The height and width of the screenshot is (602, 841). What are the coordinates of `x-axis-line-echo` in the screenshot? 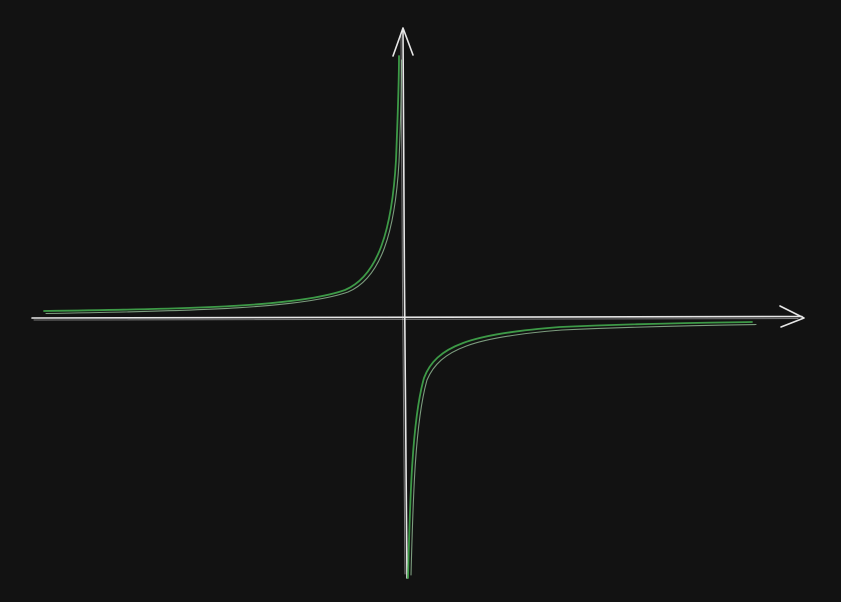 It's located at (416, 319).